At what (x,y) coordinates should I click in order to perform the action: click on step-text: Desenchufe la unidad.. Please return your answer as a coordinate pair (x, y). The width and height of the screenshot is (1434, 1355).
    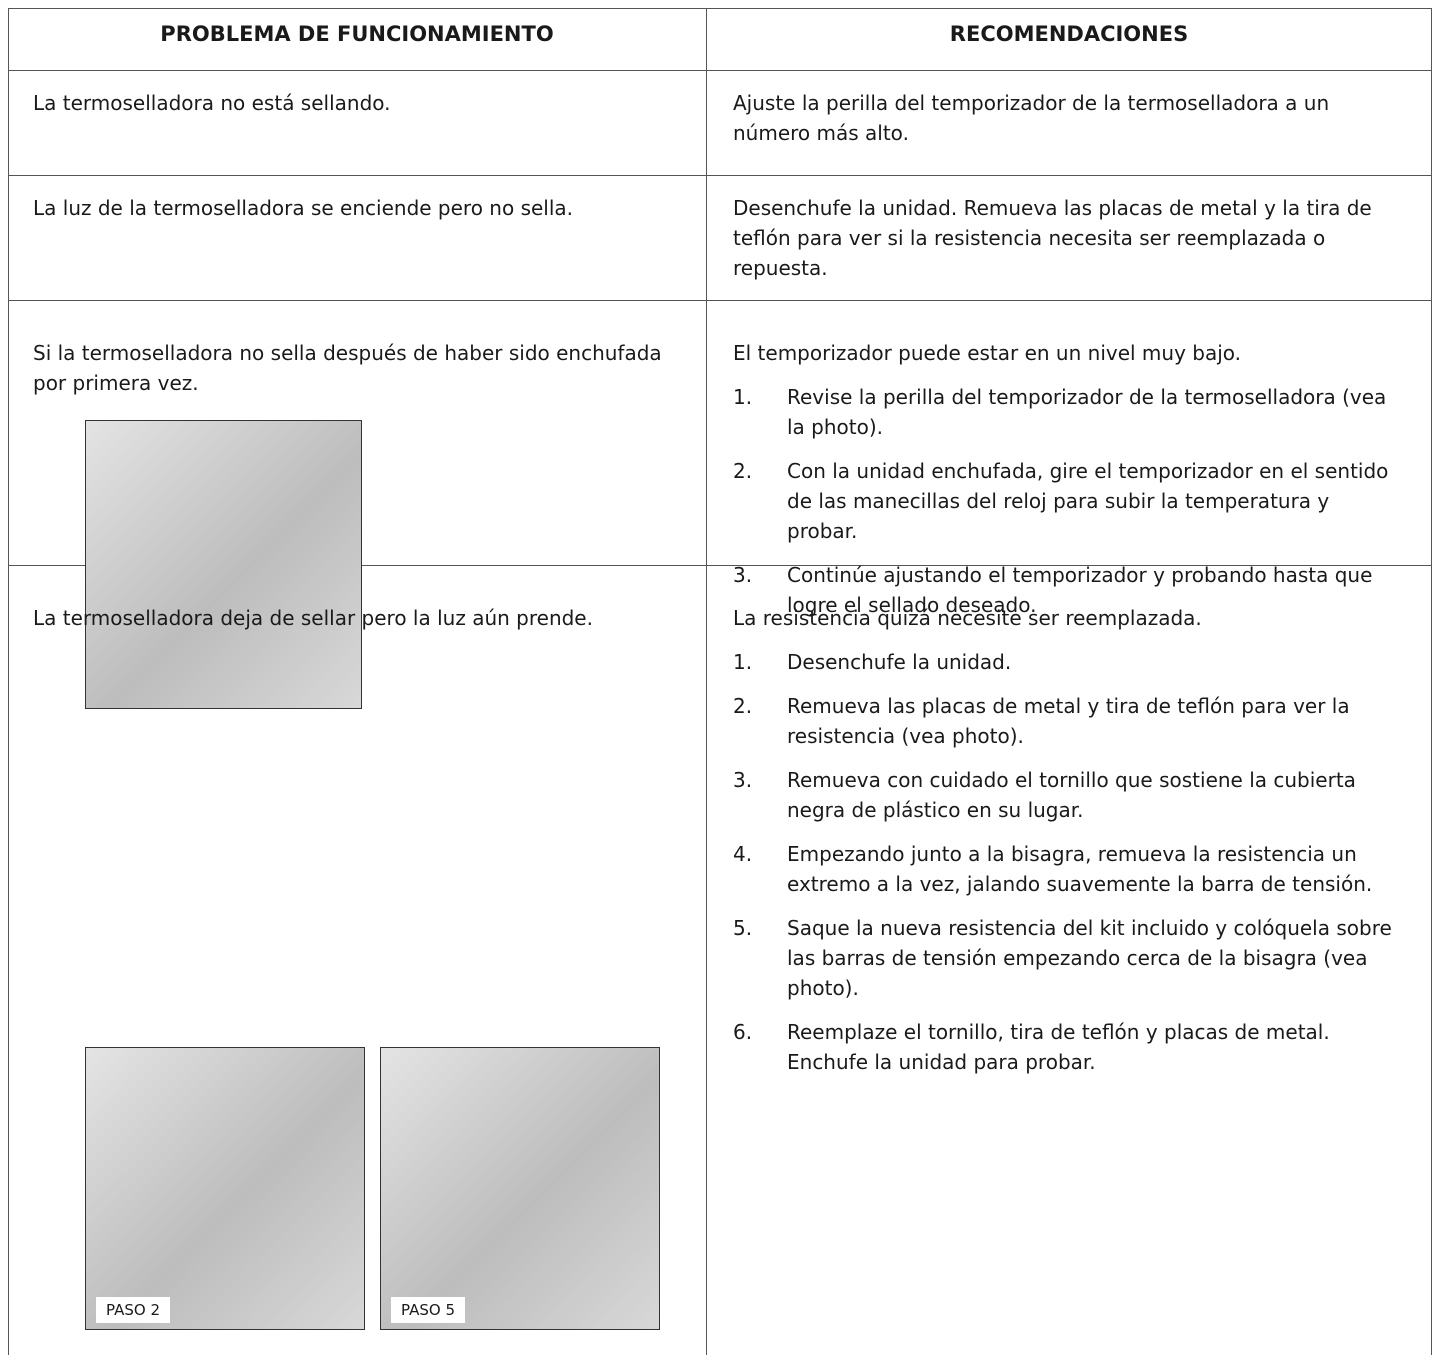
    Looking at the image, I should click on (899, 662).